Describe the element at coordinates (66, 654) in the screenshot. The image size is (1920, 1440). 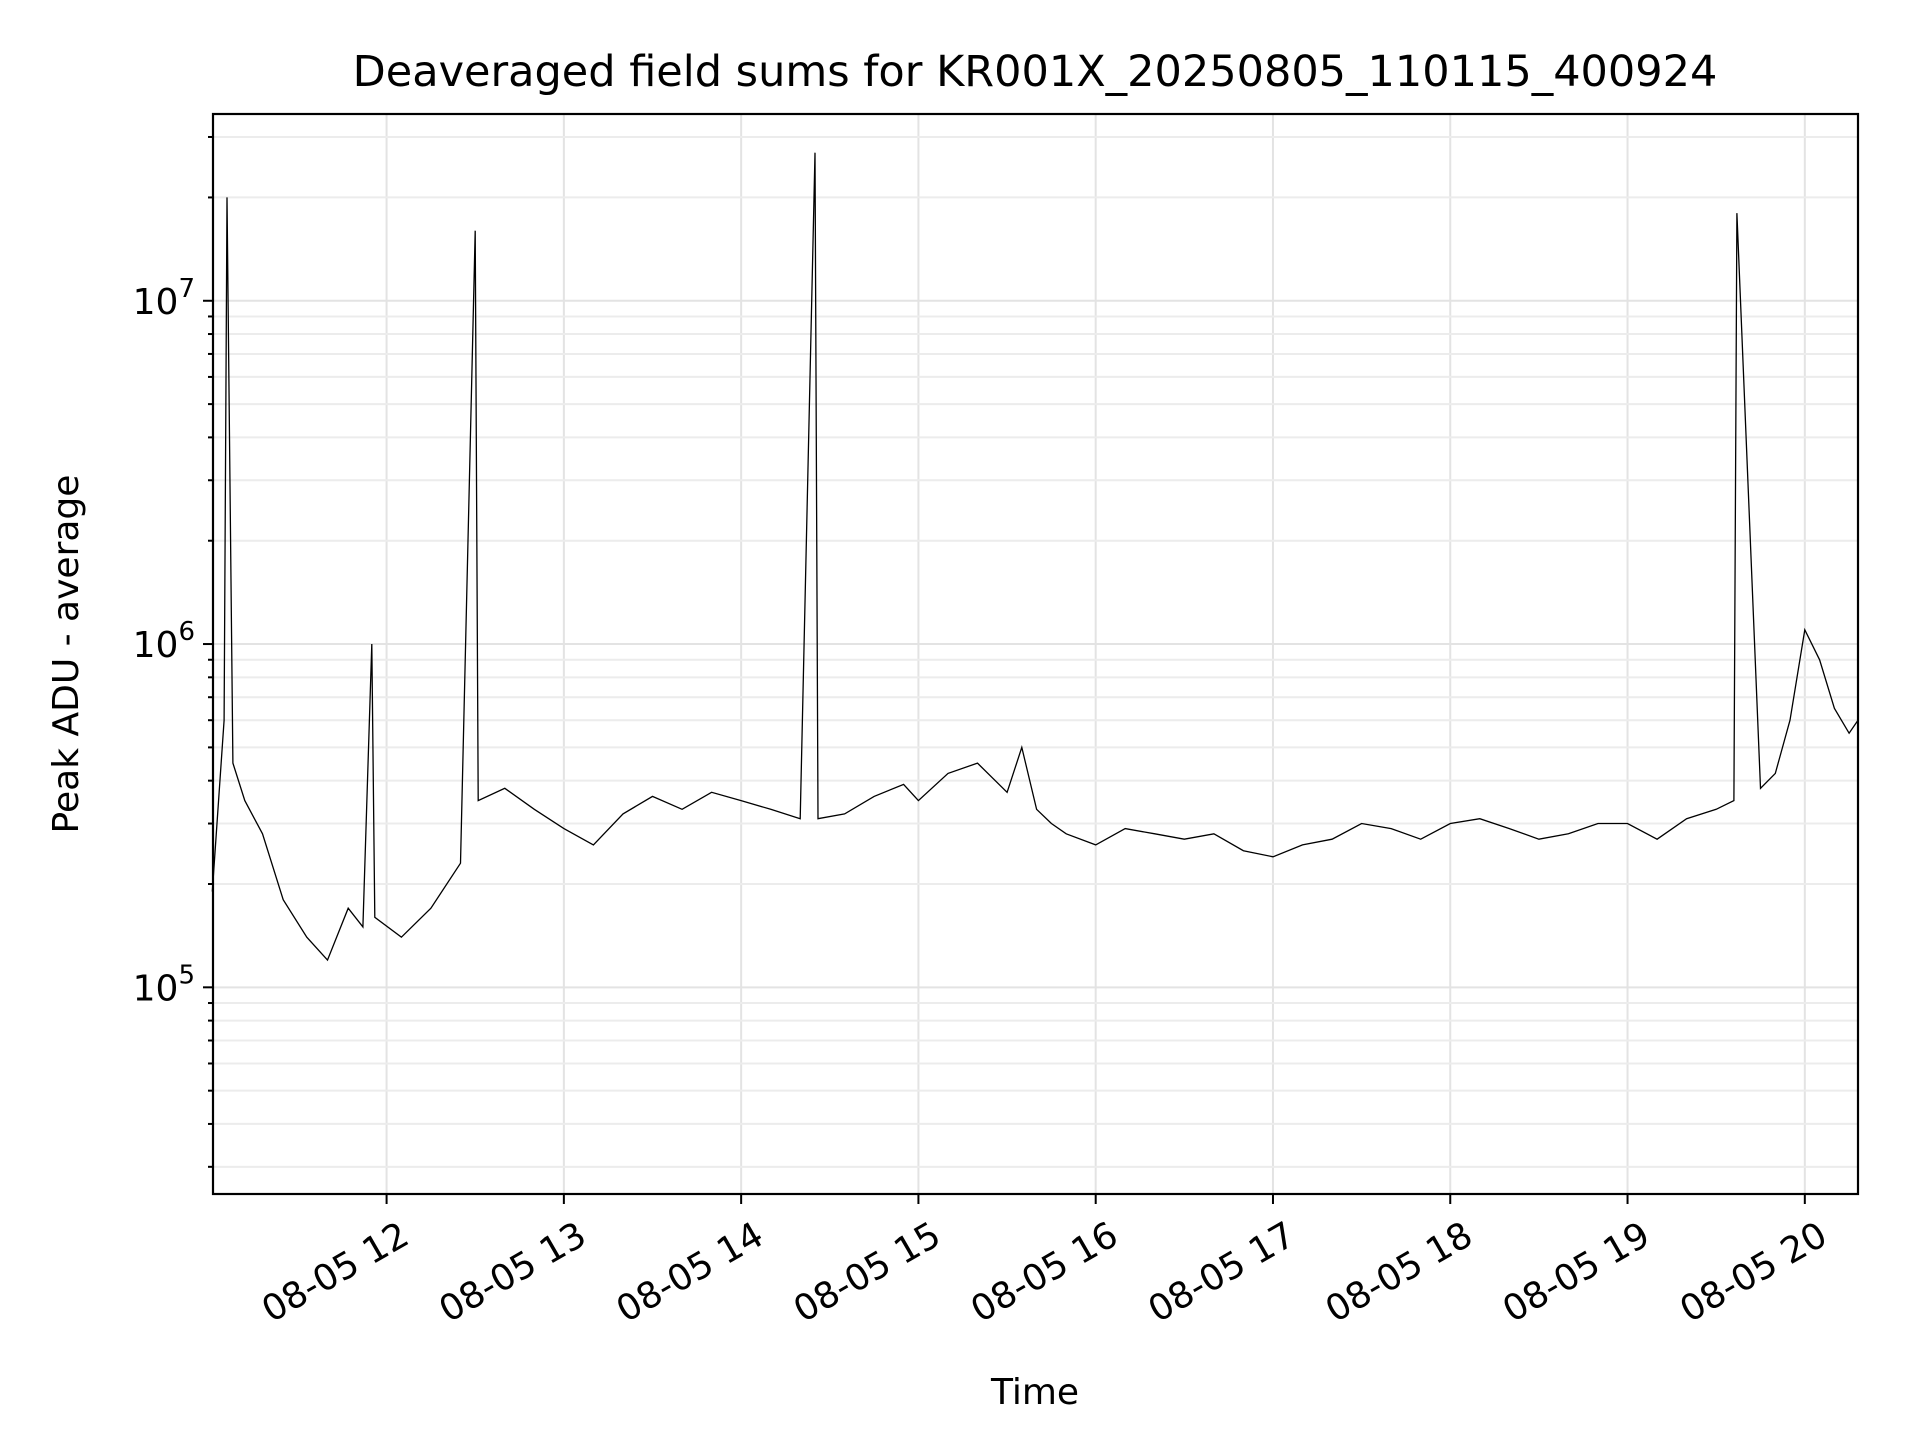
I see `y-axis-label: Peak ADU - average` at that location.